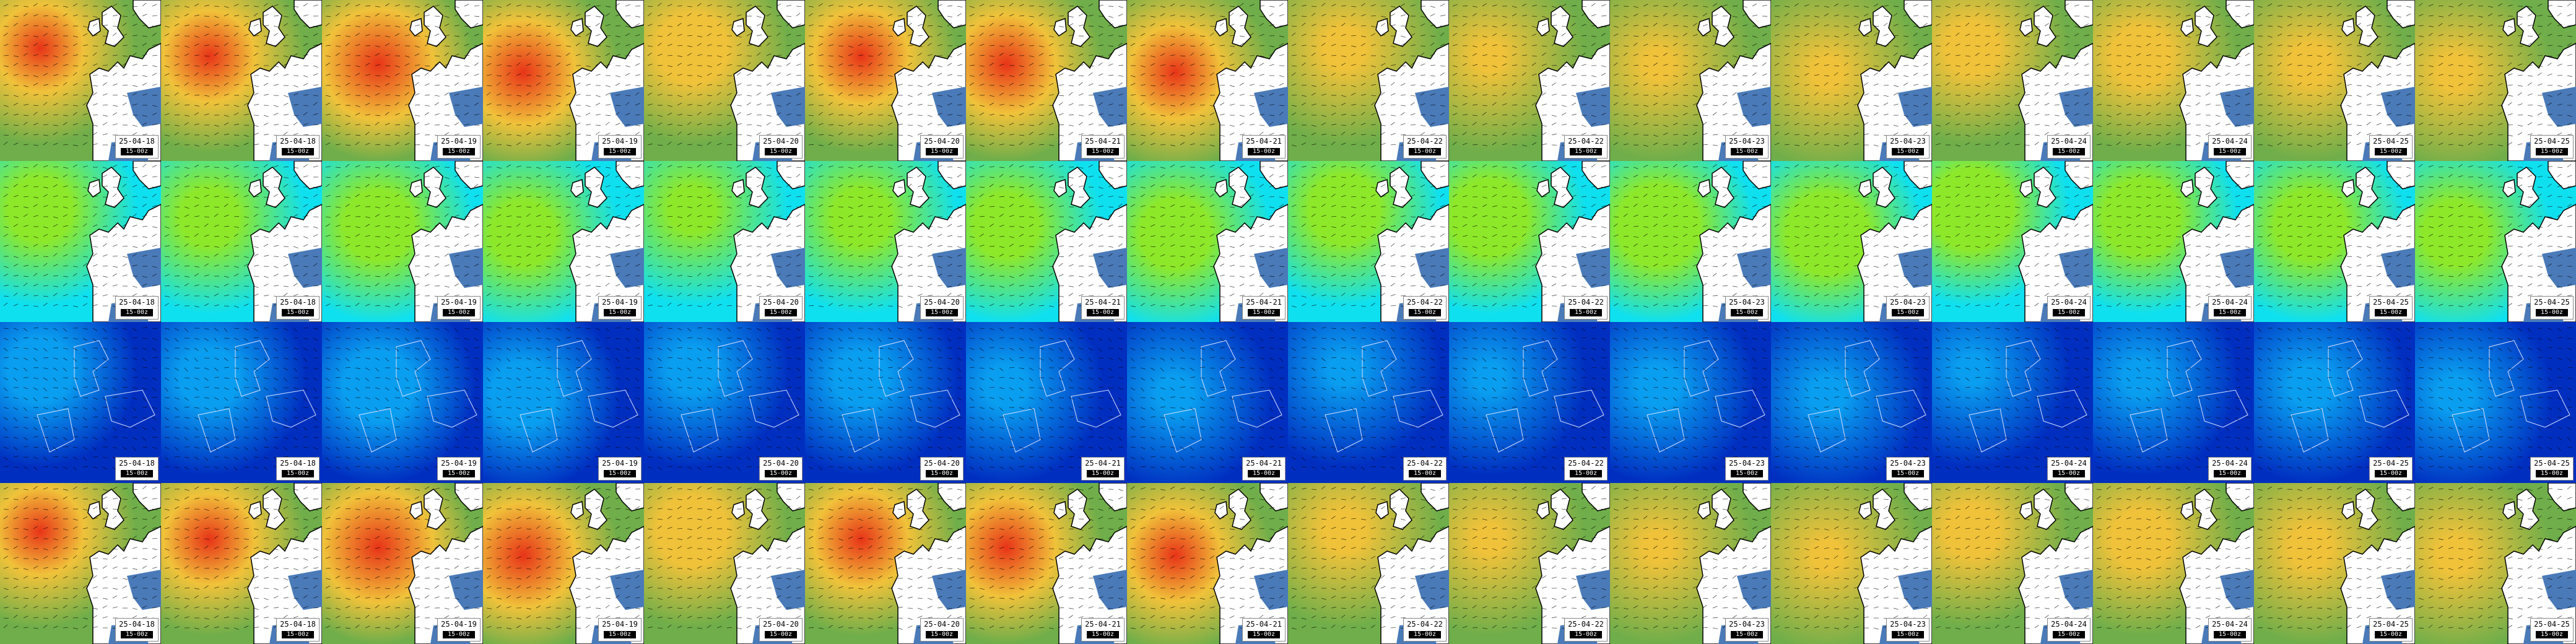 The height and width of the screenshot is (644, 2576). What do you see at coordinates (298, 302) in the screenshot?
I see `forecast-date: 25-04-18` at bounding box center [298, 302].